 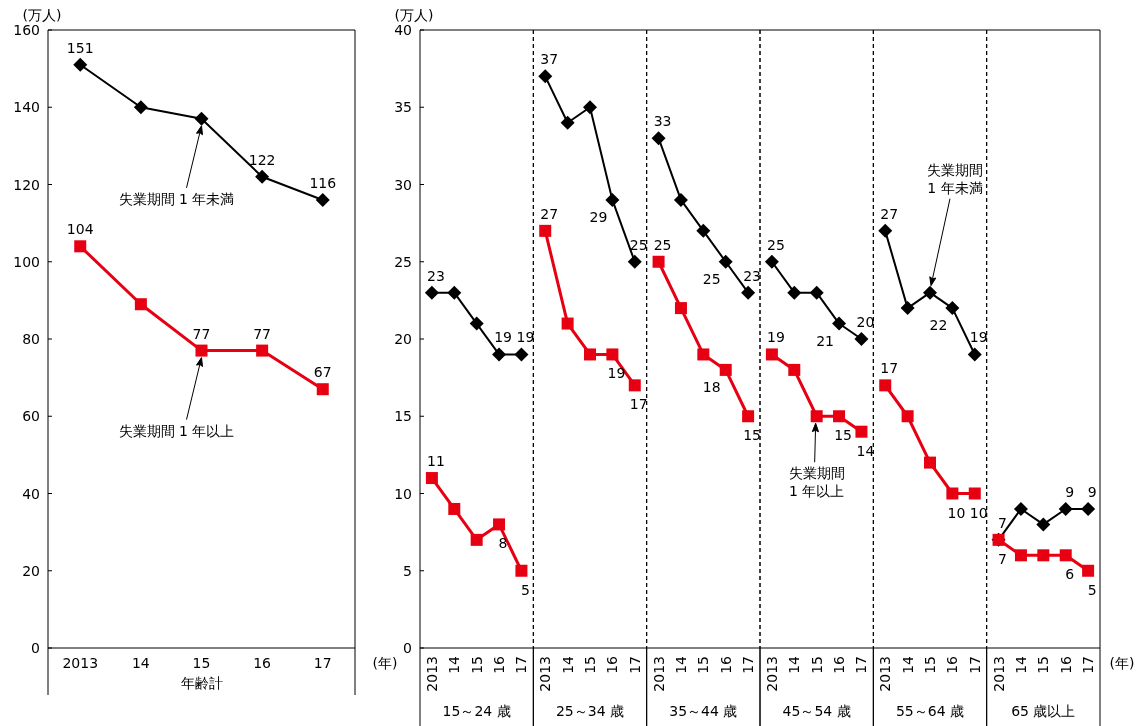 What do you see at coordinates (31, 339) in the screenshot?
I see `y-tick-label: 80` at bounding box center [31, 339].